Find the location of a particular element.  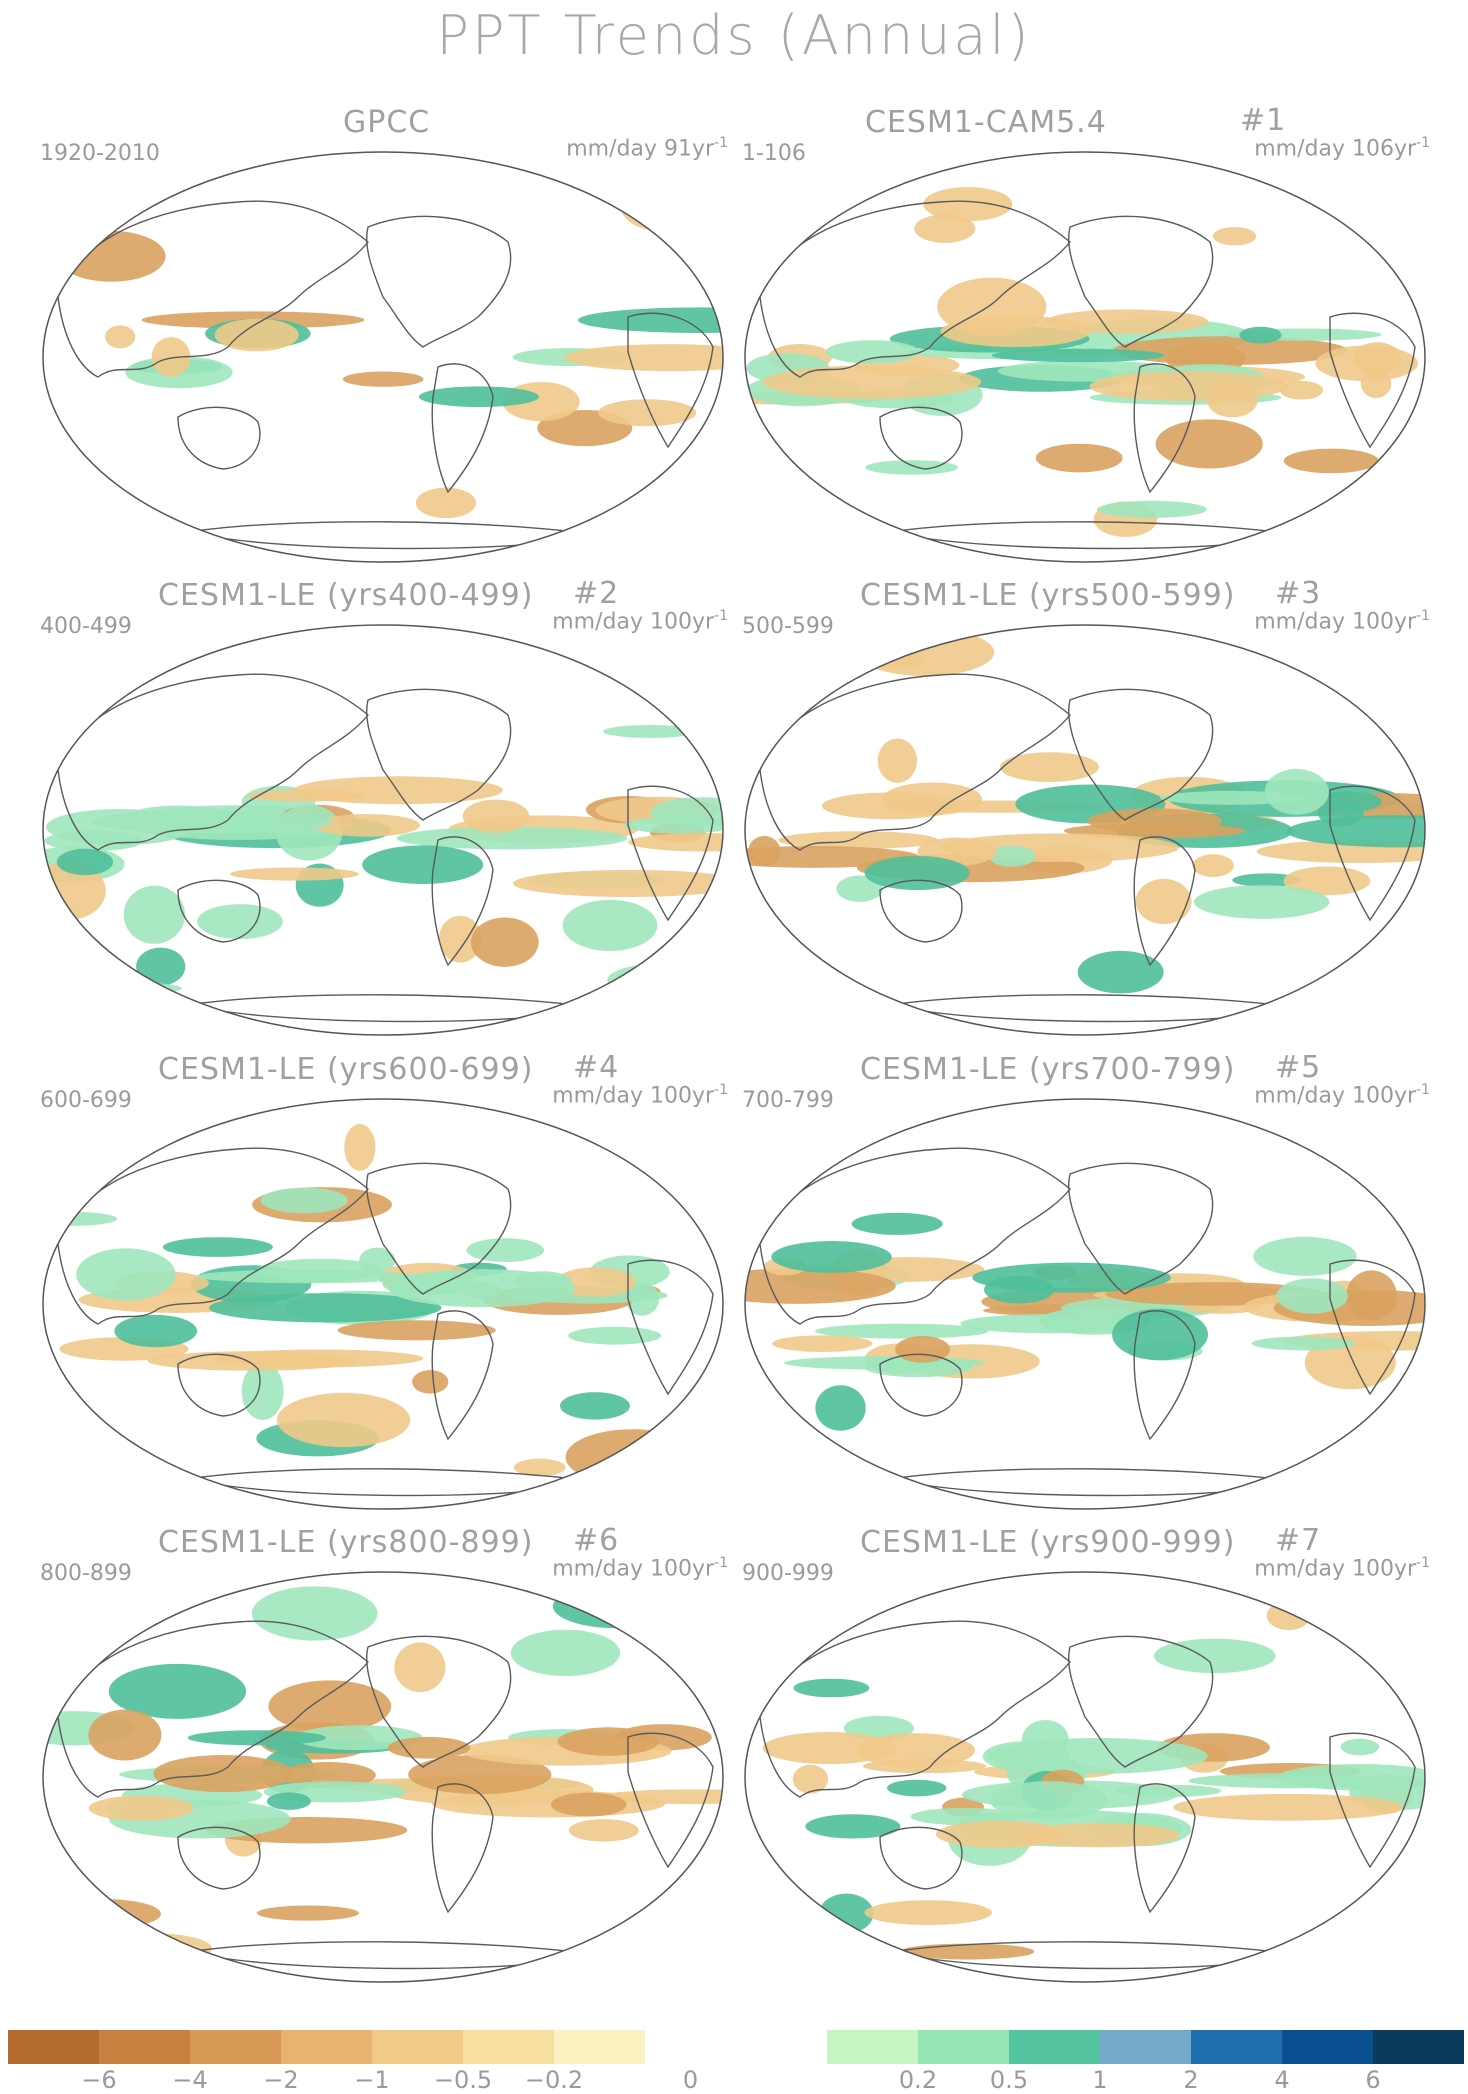

panel-year-range: 700-799 is located at coordinates (788, 1100).